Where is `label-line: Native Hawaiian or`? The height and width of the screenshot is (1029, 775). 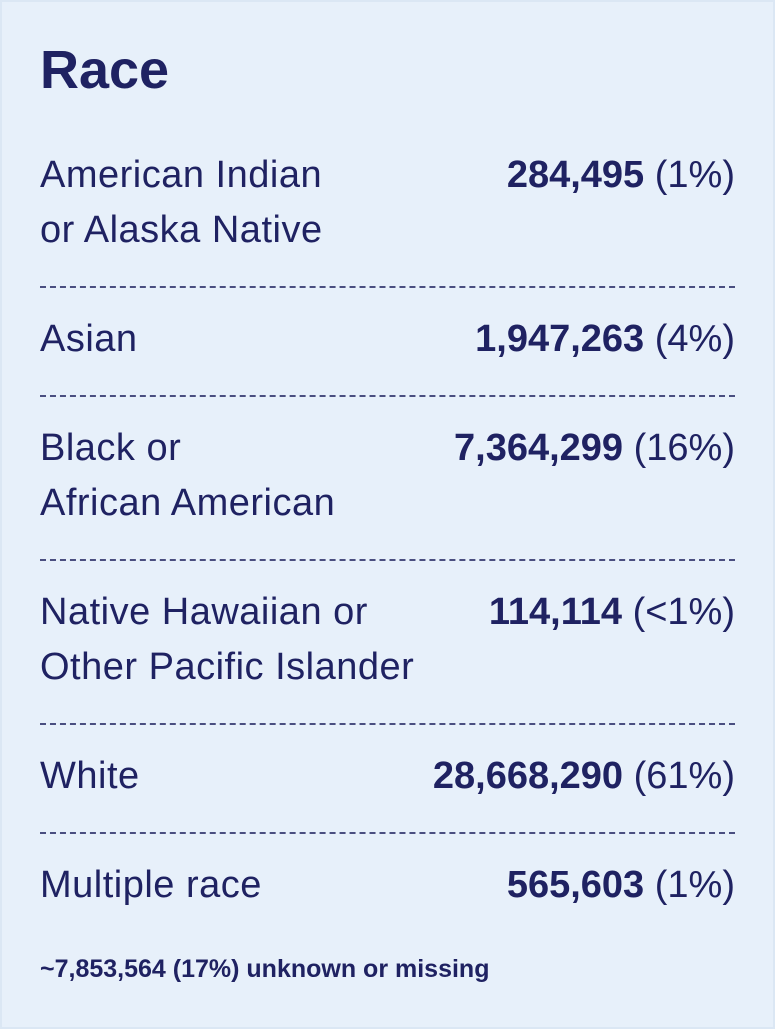
label-line: Native Hawaiian or is located at coordinates (204, 612).